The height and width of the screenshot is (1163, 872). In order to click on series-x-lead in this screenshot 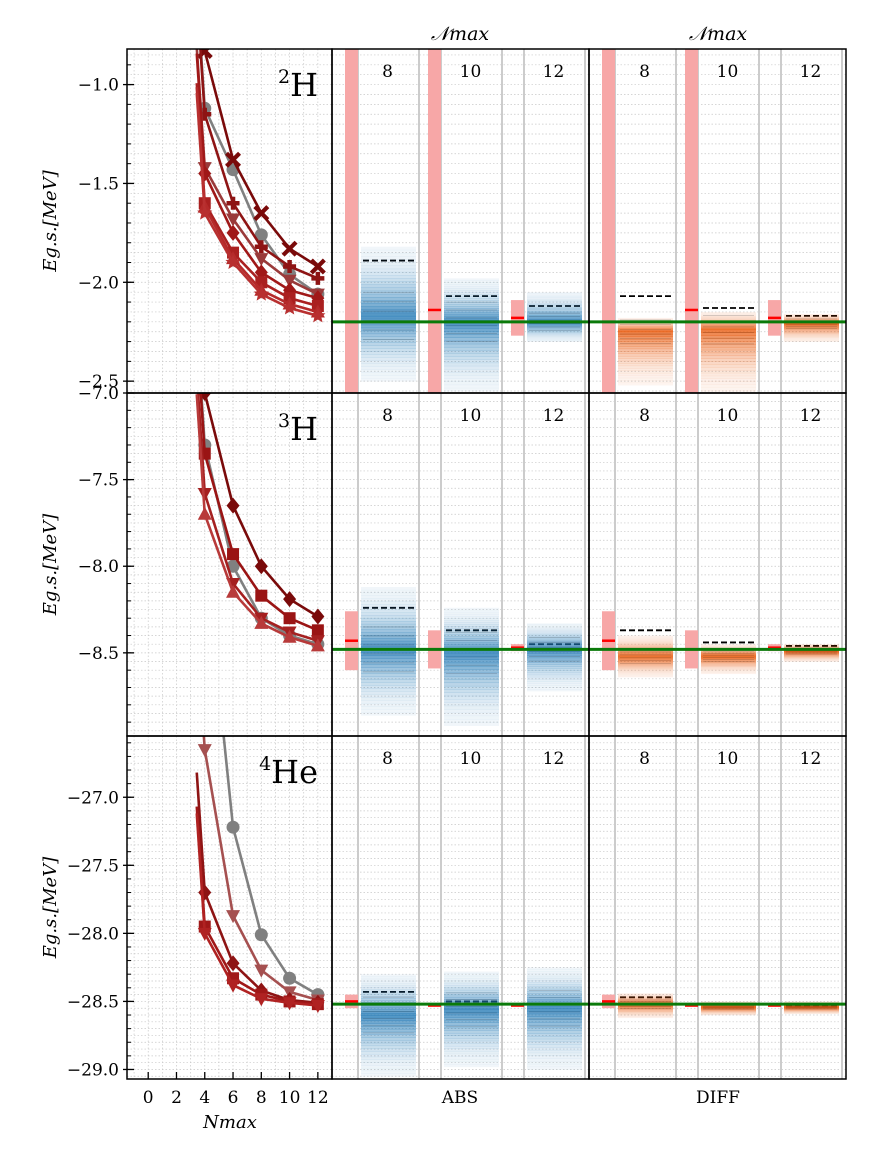, I will do `click(205, 50)`.